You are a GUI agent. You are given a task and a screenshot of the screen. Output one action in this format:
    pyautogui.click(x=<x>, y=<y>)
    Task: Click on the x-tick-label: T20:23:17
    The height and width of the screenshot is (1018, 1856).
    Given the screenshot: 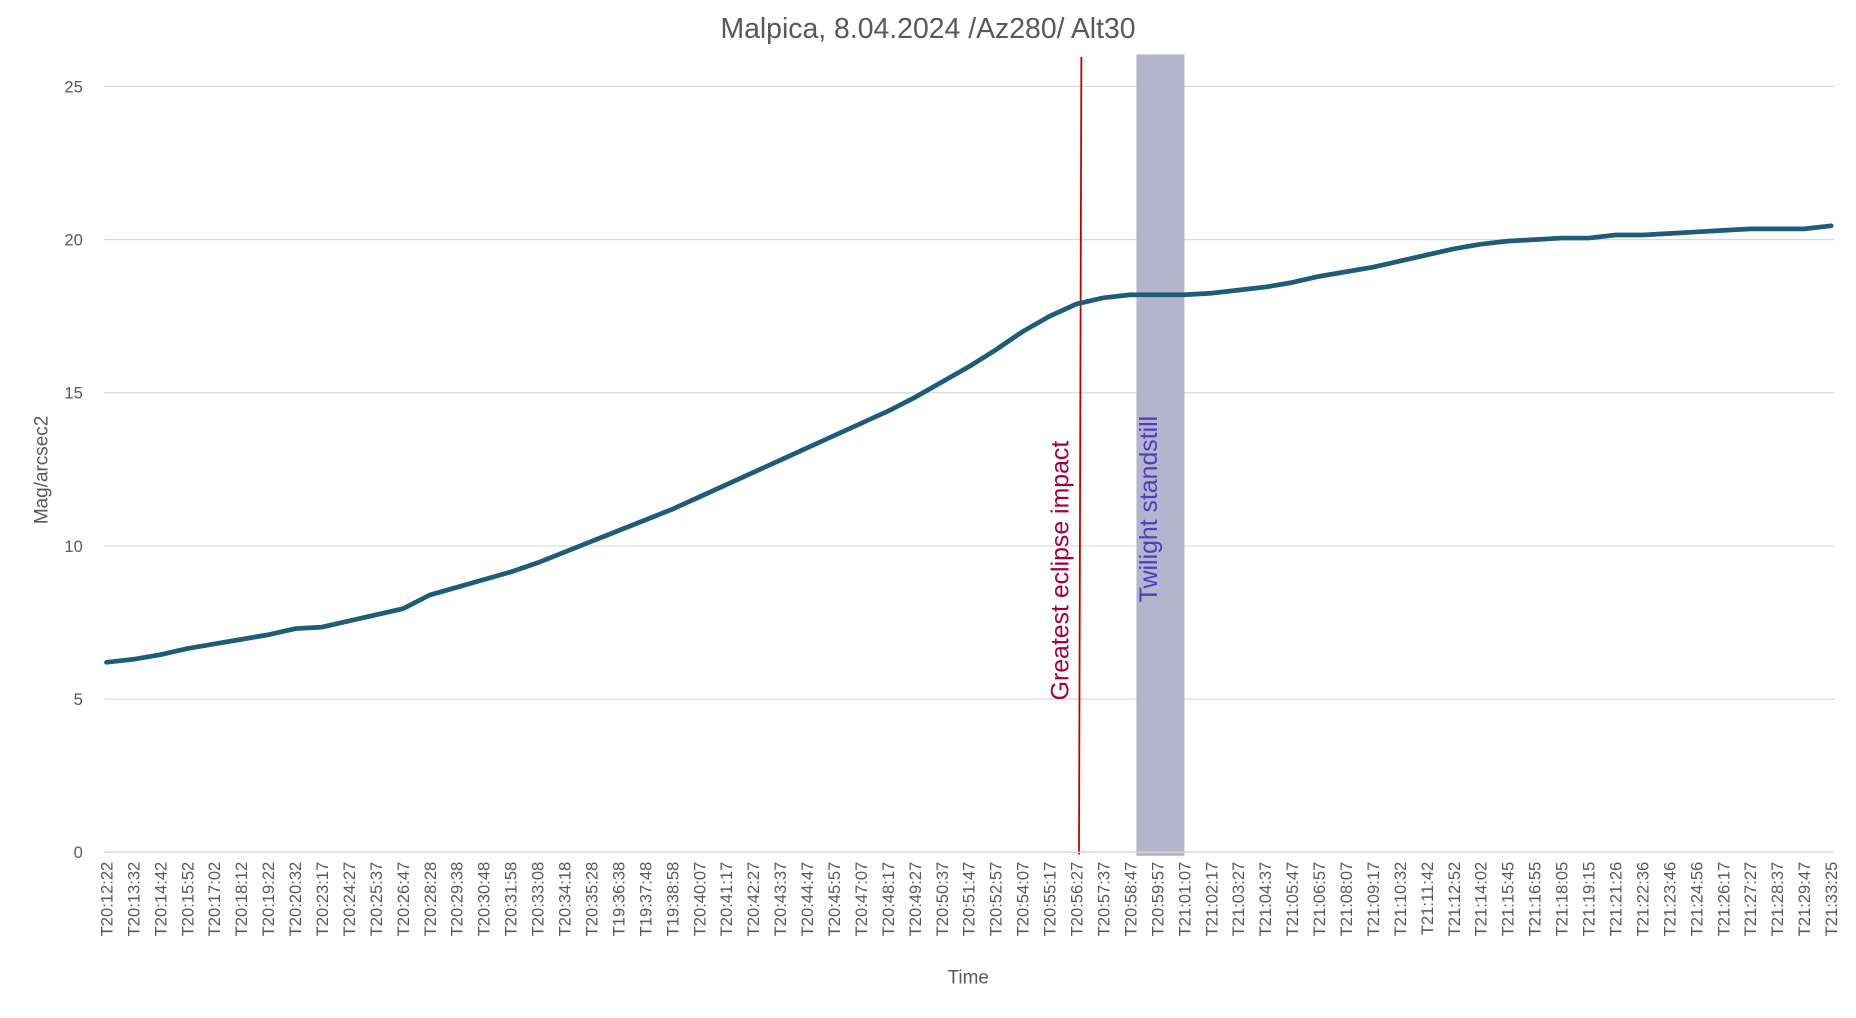 What is the action you would take?
    pyautogui.click(x=322, y=899)
    